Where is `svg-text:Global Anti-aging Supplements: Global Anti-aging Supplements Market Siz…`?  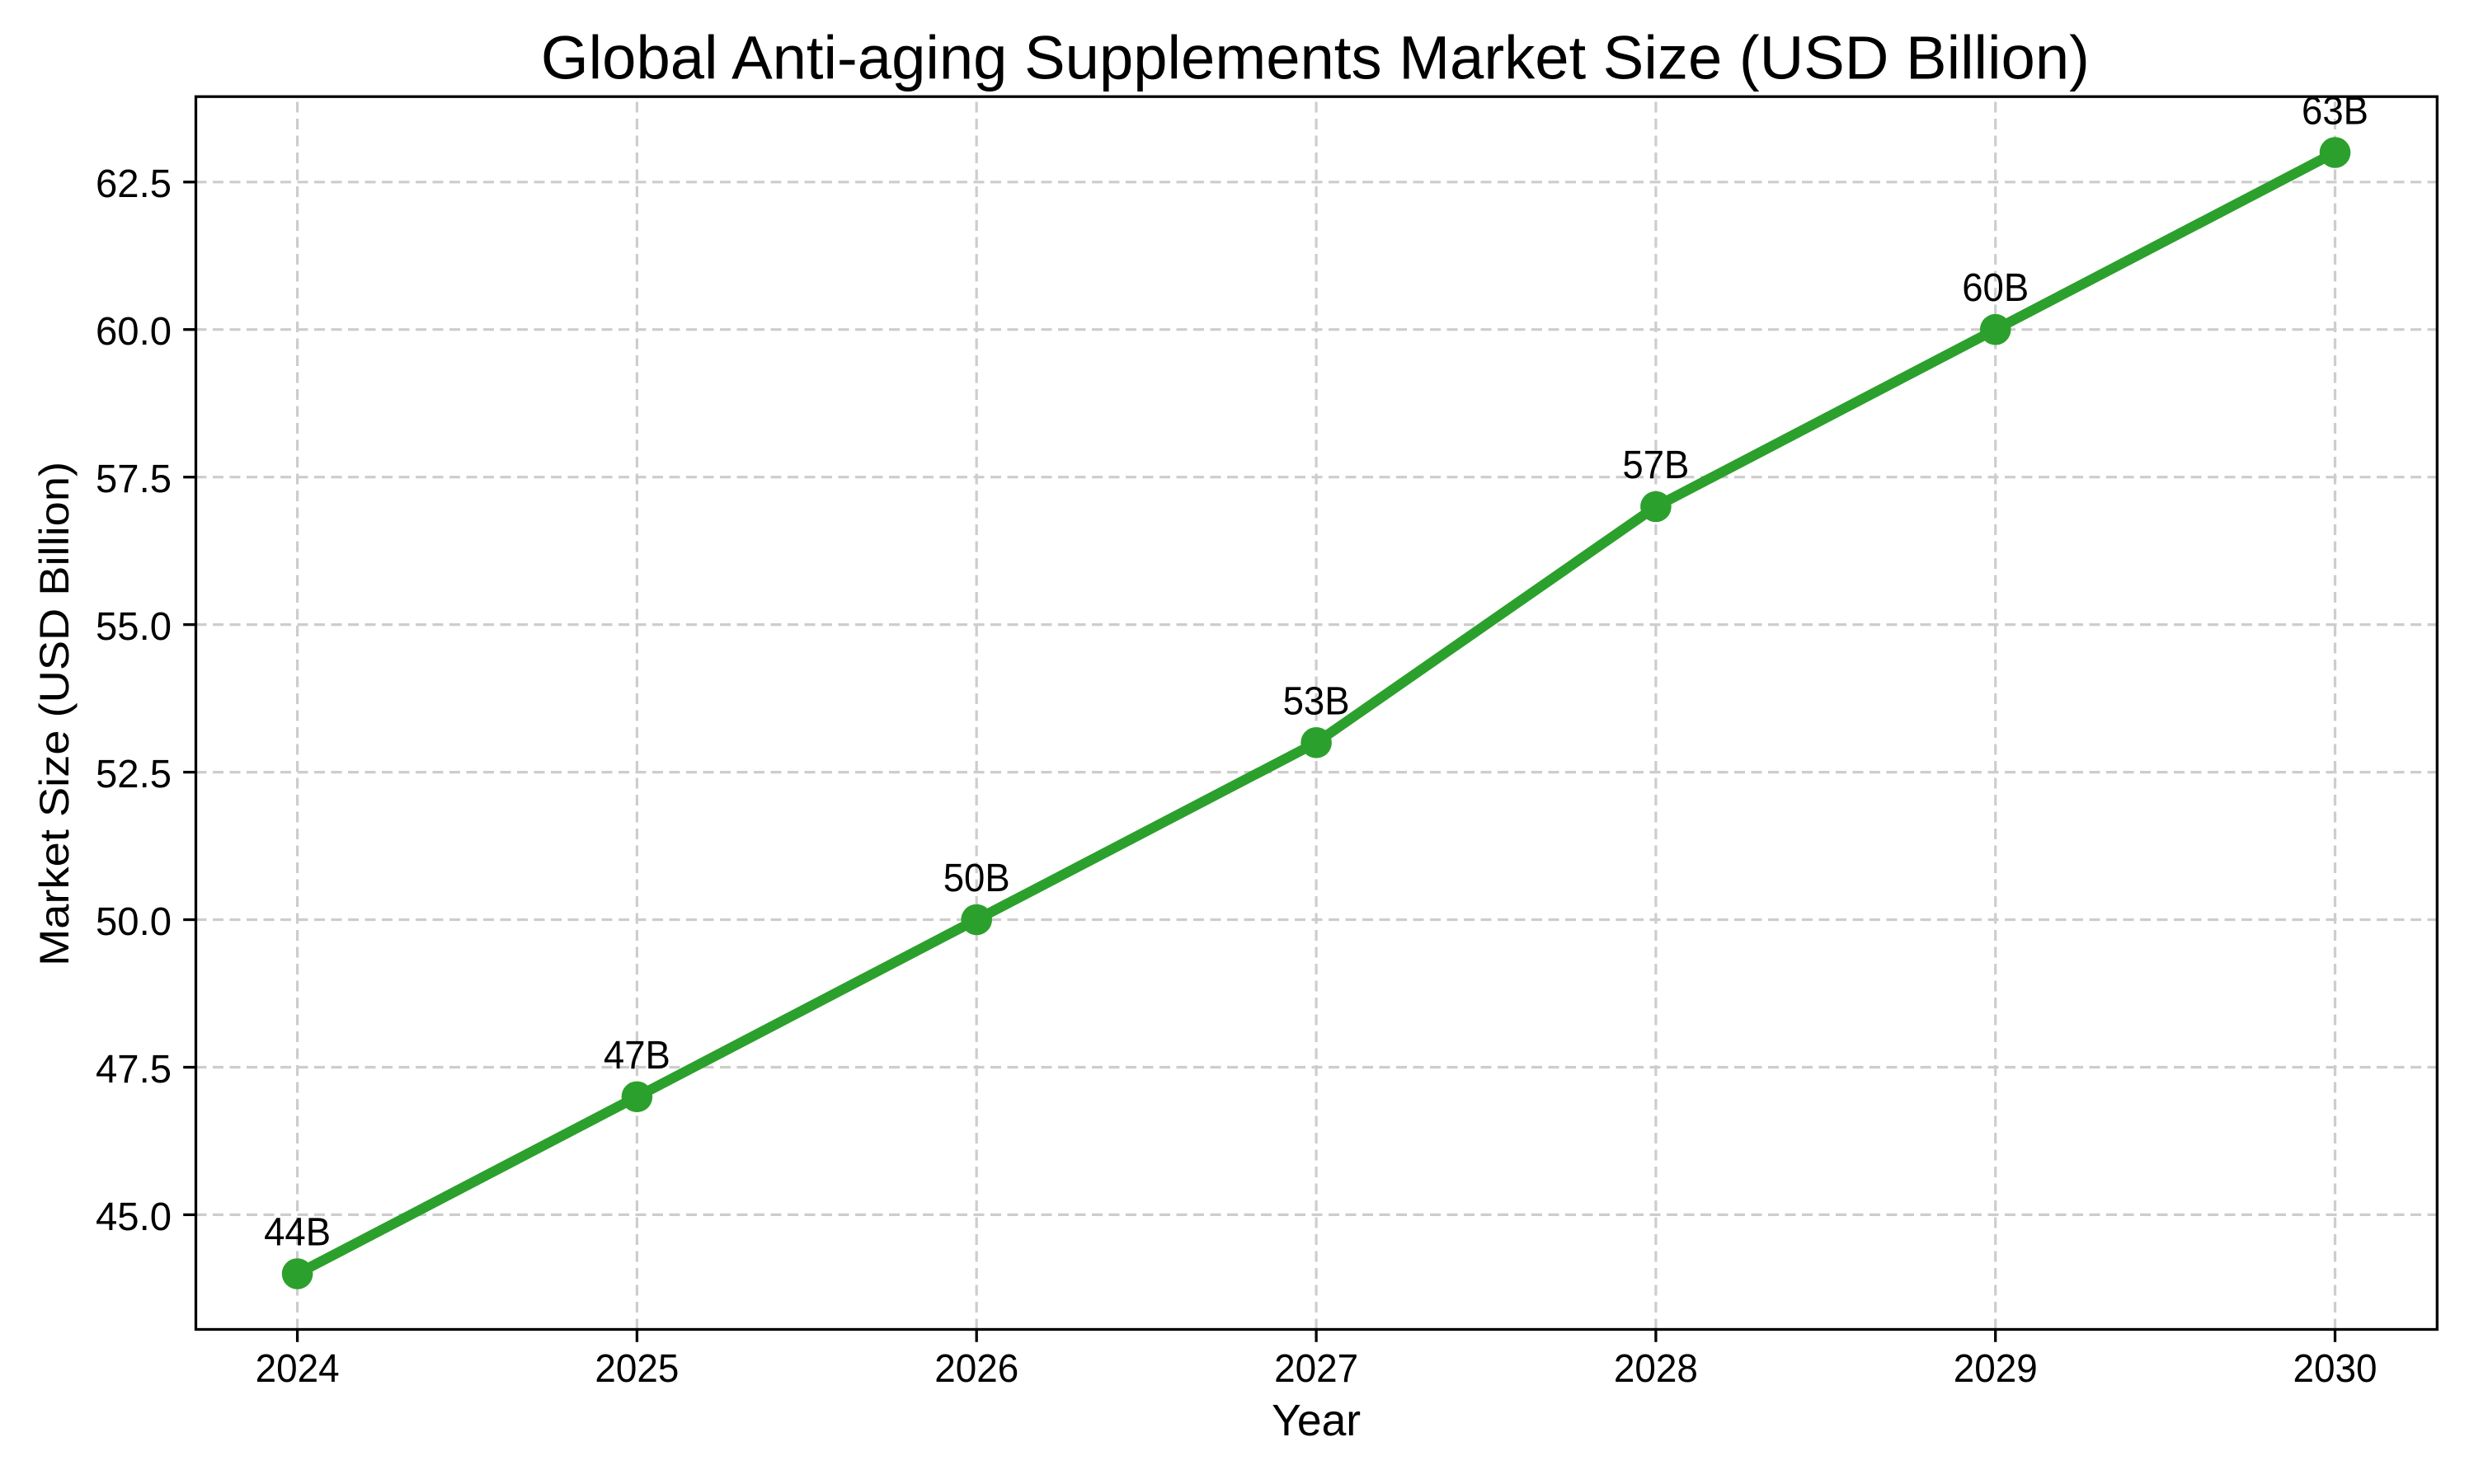 svg-text:Global Anti-aging Supplements: Global Anti-aging Supplements Market Siz… is located at coordinates (1315, 57).